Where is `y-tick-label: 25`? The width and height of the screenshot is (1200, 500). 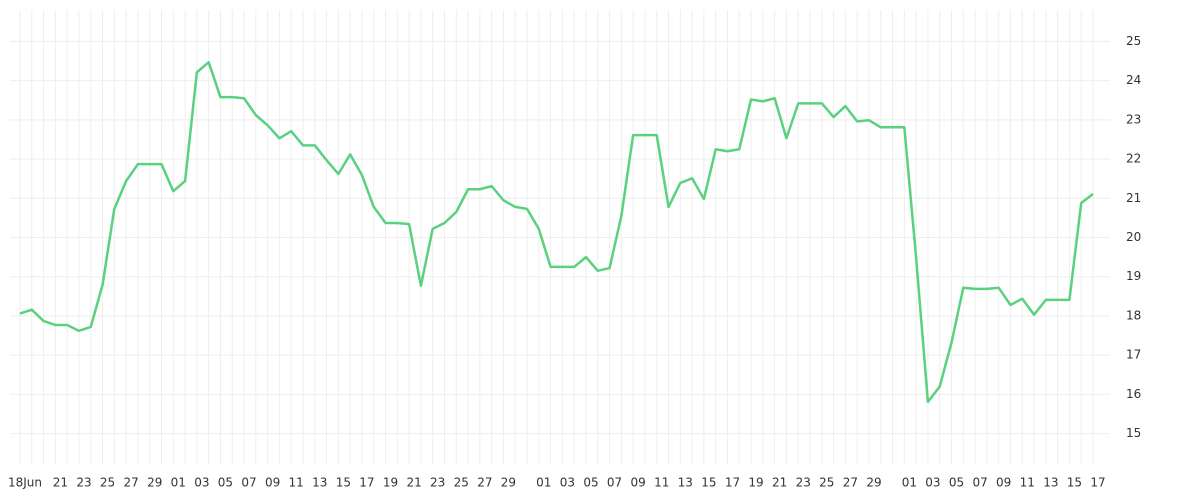
y-tick-label: 25 is located at coordinates (1133, 41).